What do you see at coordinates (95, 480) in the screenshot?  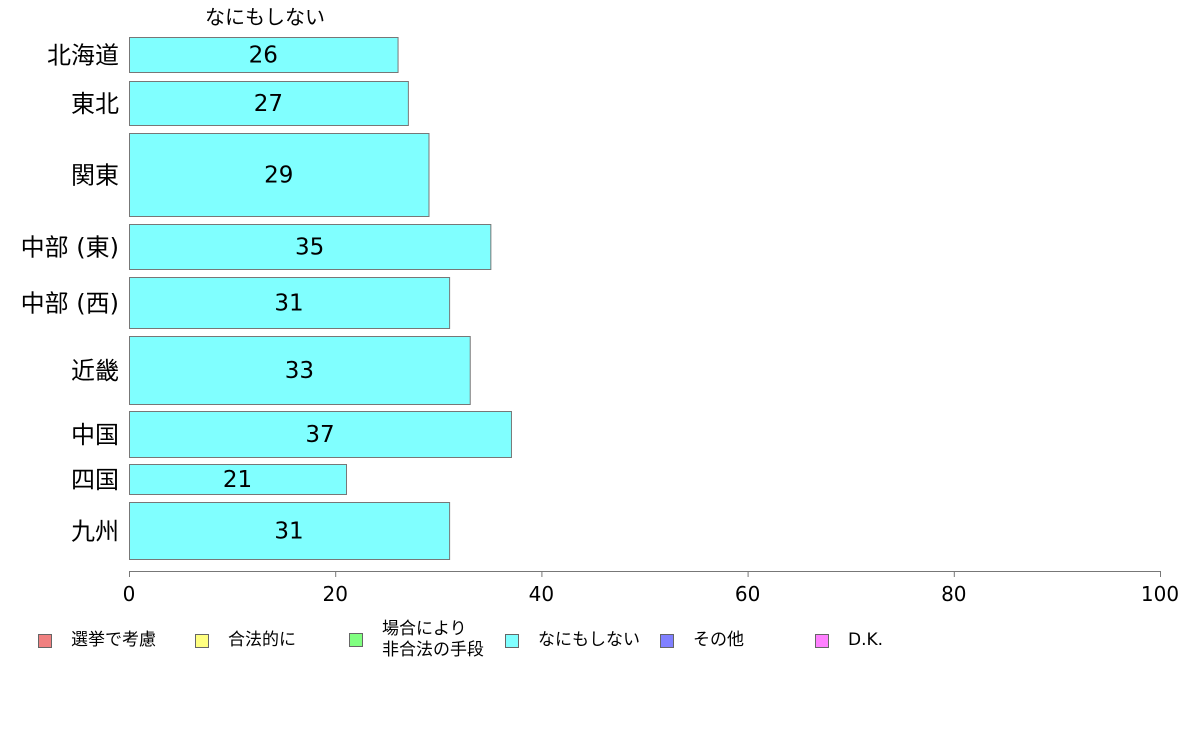 I see `category-label: 四国` at bounding box center [95, 480].